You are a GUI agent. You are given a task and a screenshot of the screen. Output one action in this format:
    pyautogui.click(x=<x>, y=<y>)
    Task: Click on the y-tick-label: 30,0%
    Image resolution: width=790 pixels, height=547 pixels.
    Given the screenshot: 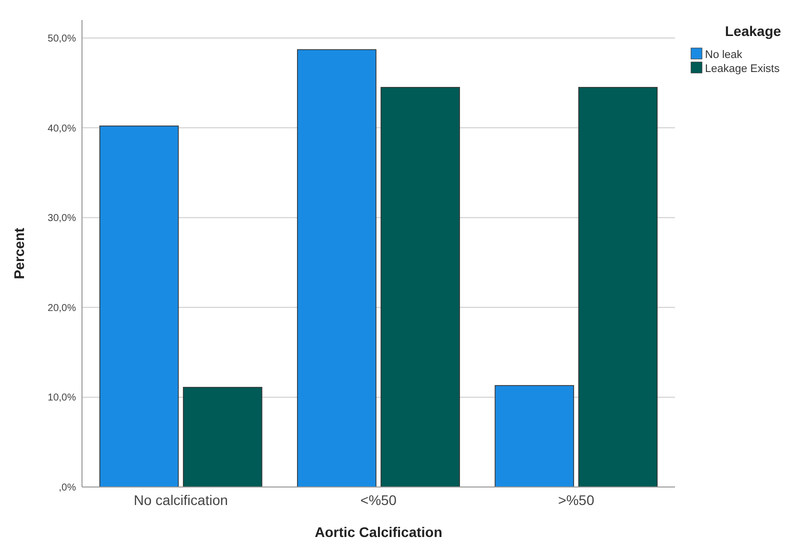 What is the action you would take?
    pyautogui.click(x=62, y=218)
    